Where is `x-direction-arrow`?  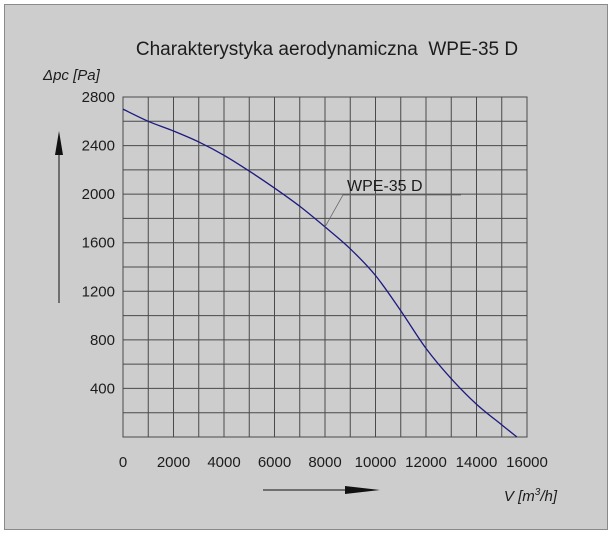
x-direction-arrow is located at coordinates (321, 490).